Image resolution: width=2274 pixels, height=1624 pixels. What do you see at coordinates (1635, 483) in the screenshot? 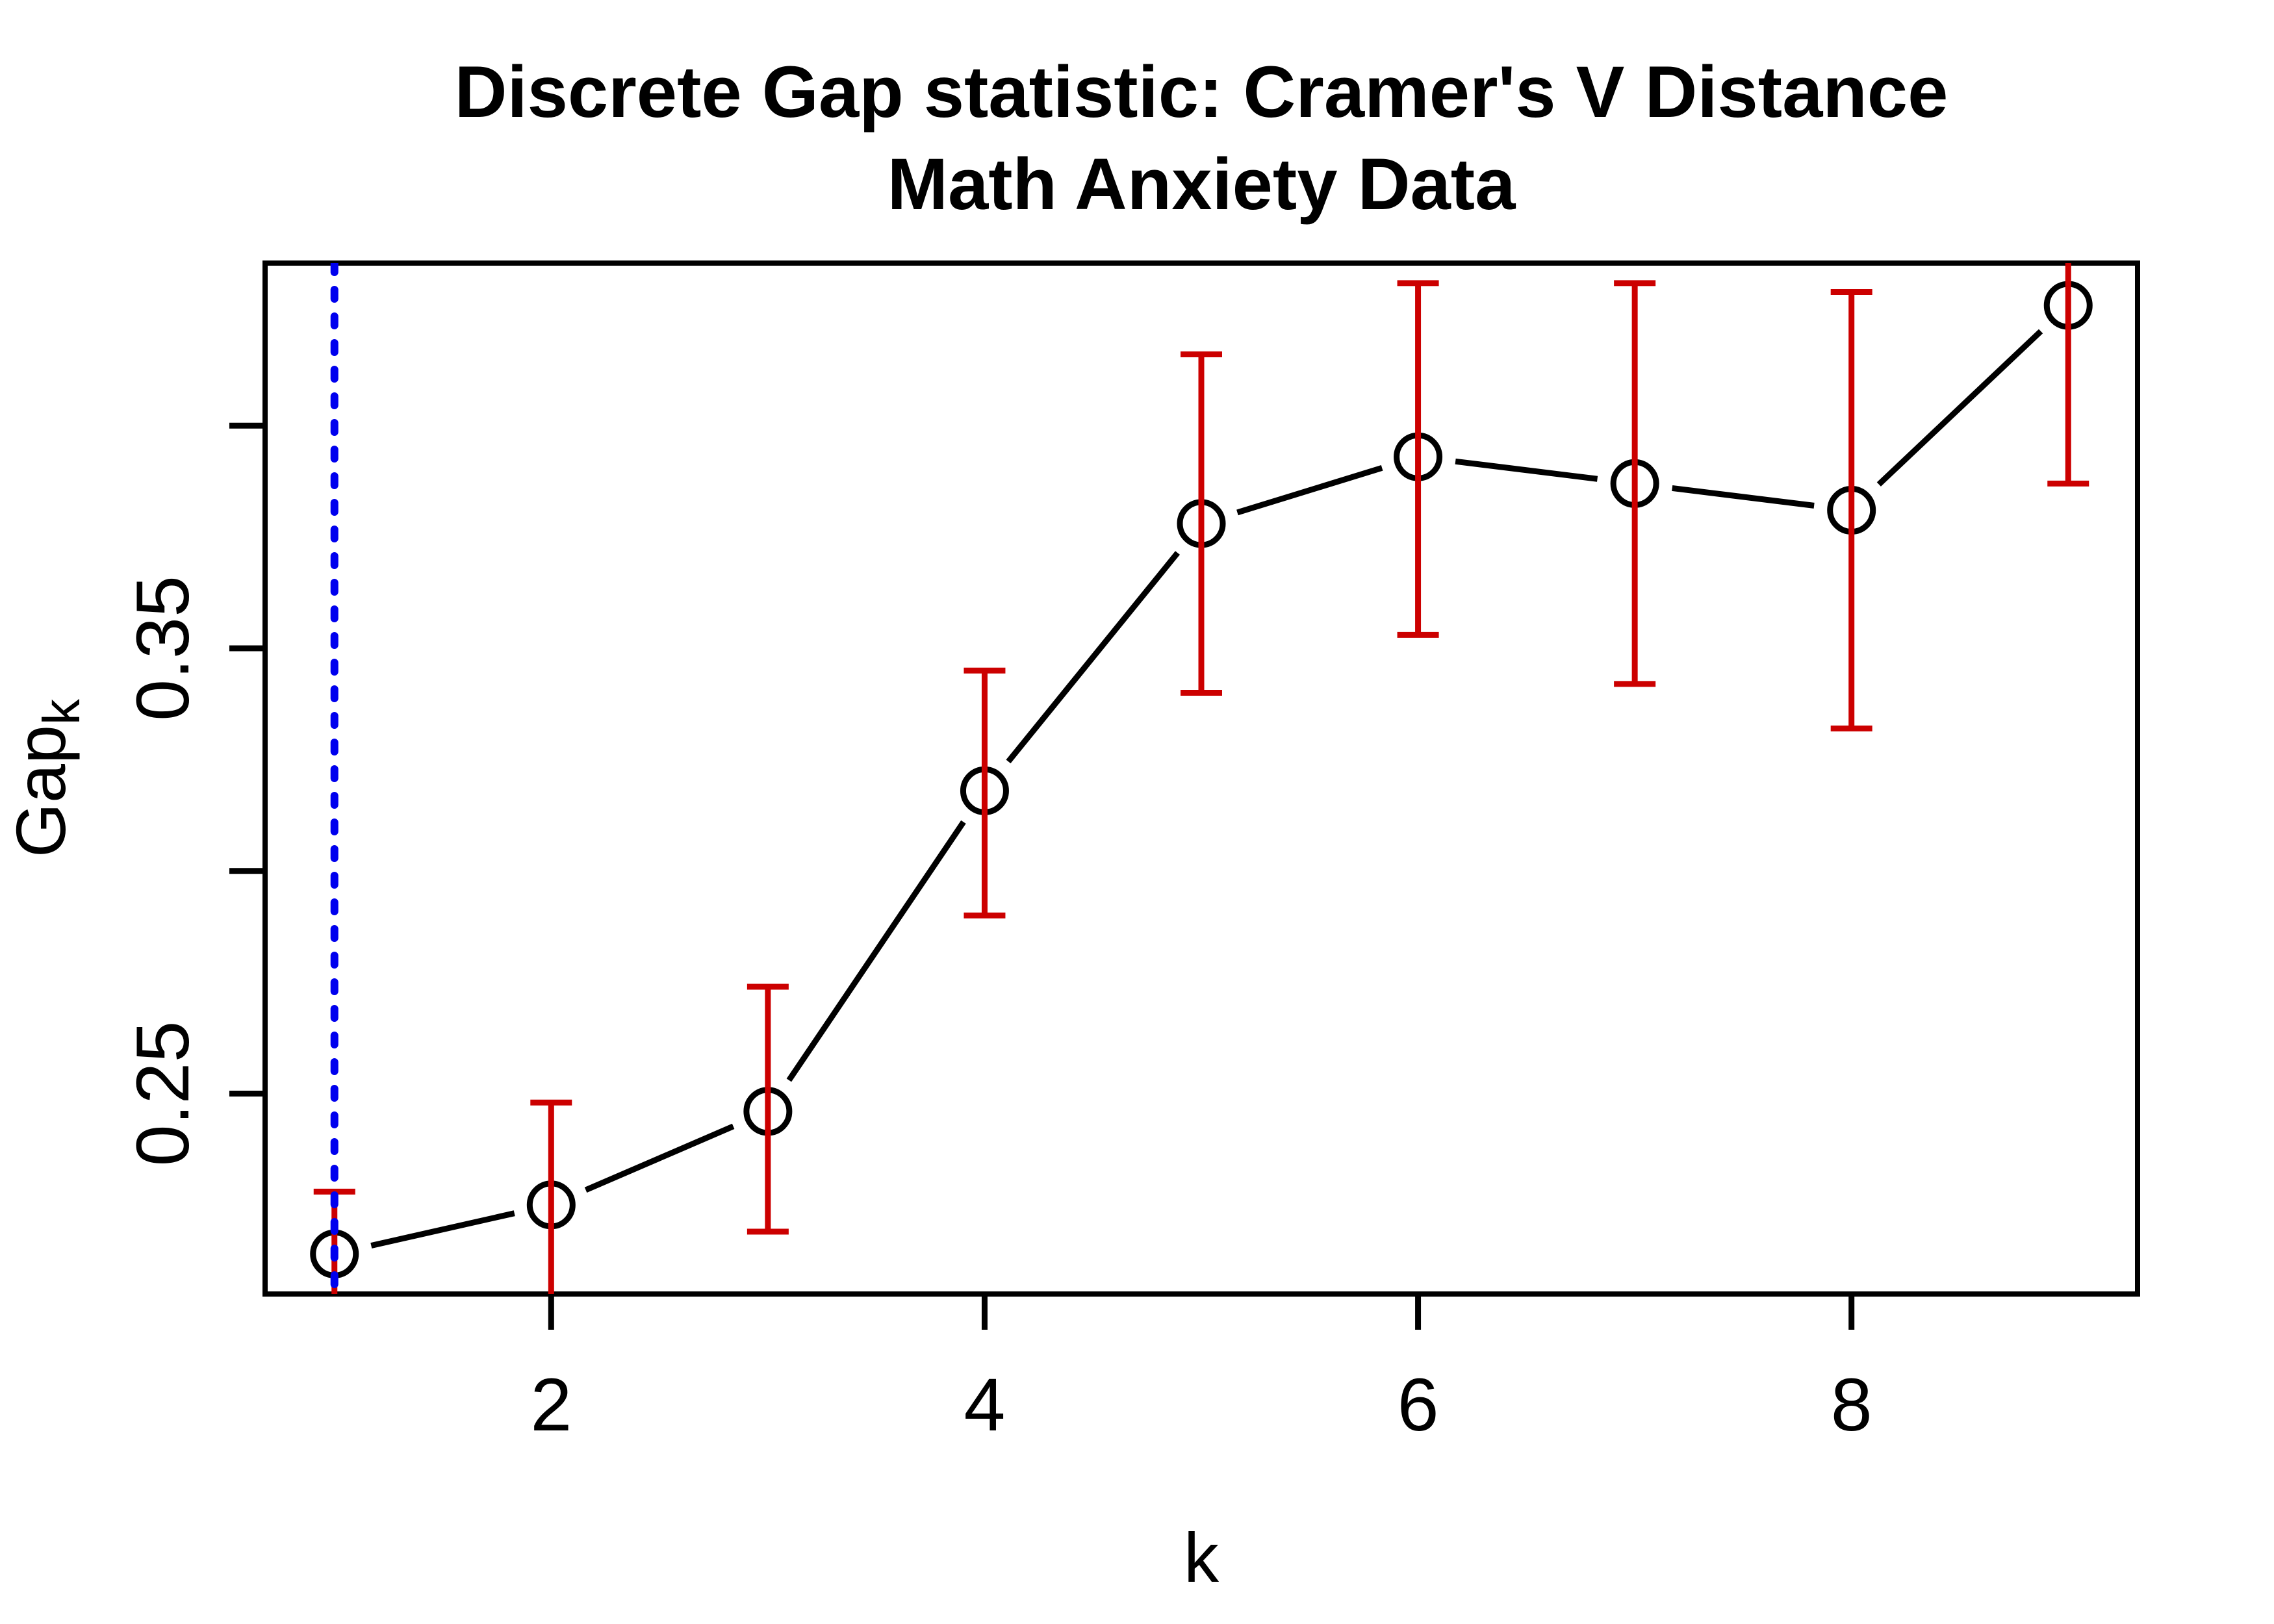
I see `error-bar-k7` at bounding box center [1635, 483].